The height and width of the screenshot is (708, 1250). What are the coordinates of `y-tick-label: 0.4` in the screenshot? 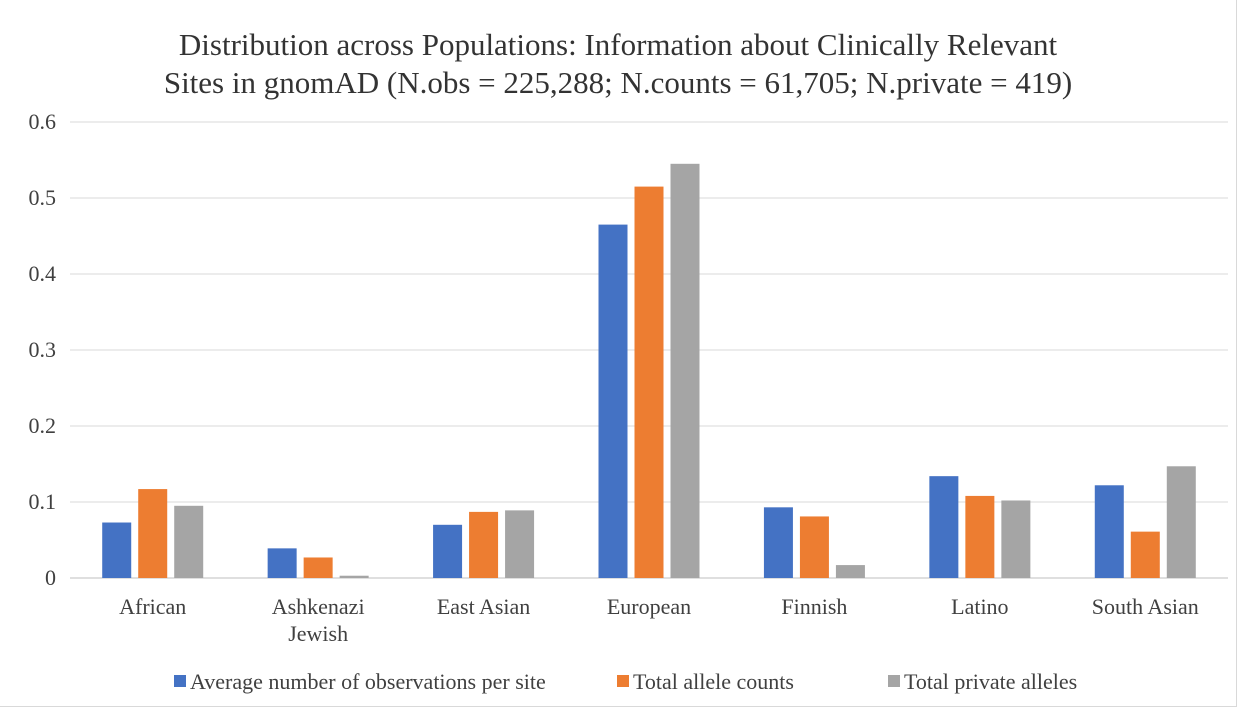 It's located at (43, 273).